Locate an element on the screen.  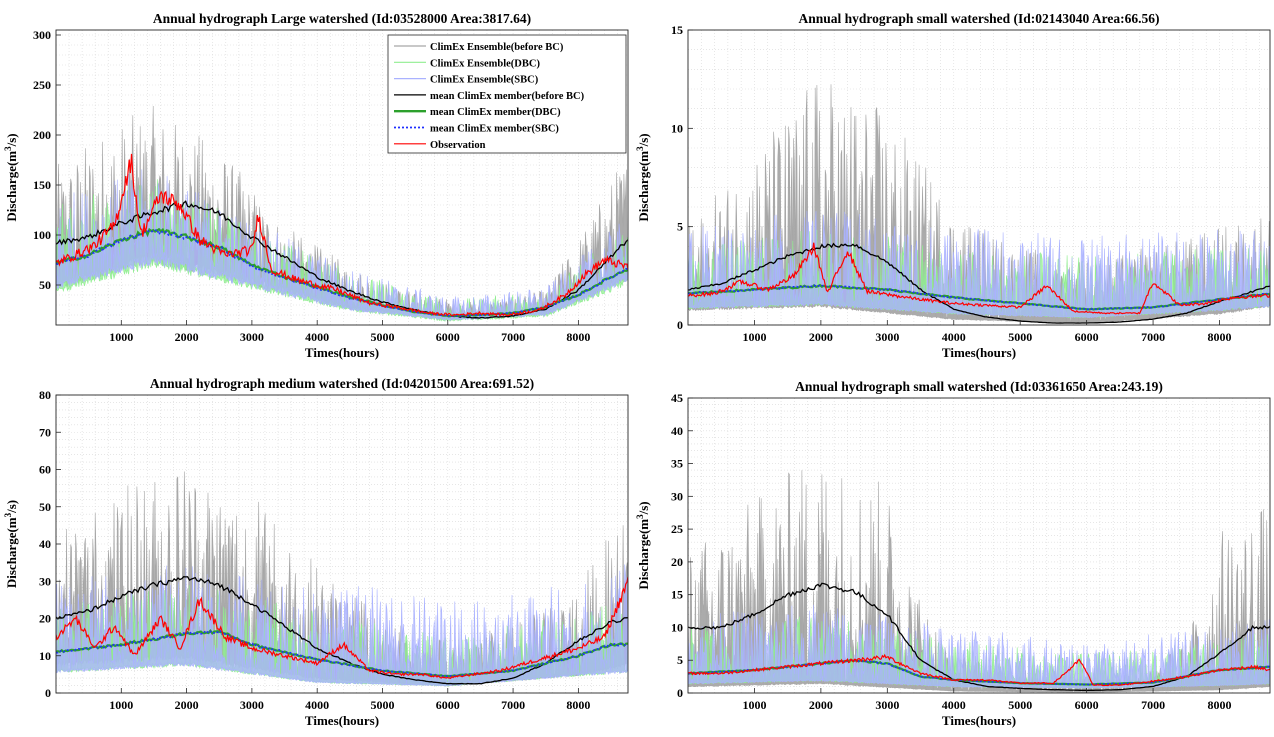
legend-box is located at coordinates (507, 94).